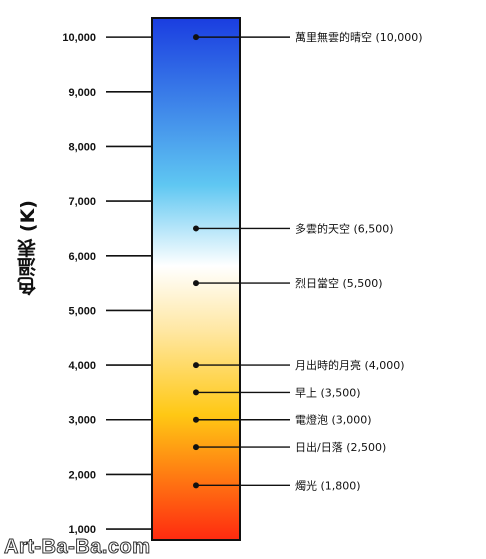 The image size is (486, 559). What do you see at coordinates (77, 547) in the screenshot?
I see `watermark: Art-Ba-Ba.com` at bounding box center [77, 547].